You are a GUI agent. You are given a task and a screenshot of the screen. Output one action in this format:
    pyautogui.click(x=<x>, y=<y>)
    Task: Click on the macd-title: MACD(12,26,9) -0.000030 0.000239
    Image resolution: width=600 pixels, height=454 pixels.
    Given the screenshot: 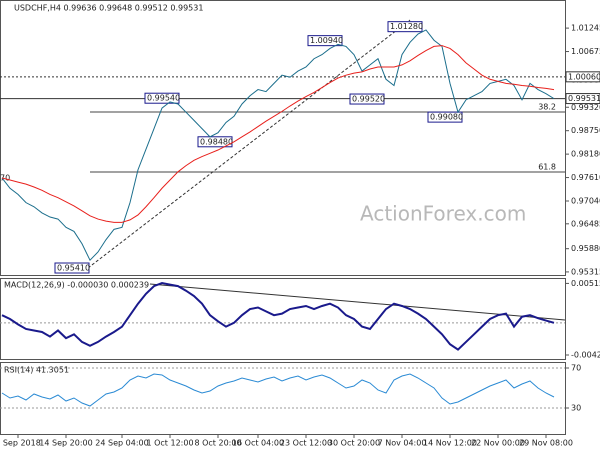 What is the action you would take?
    pyautogui.click(x=76, y=285)
    